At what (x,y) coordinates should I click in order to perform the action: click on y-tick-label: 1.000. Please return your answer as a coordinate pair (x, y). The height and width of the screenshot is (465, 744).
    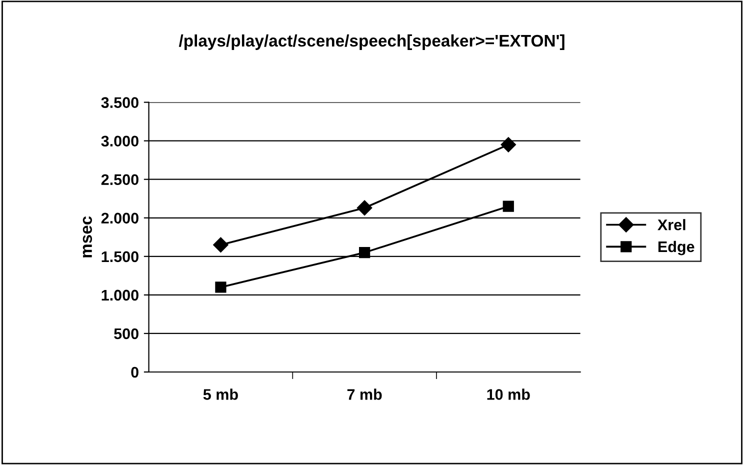
    Looking at the image, I should click on (120, 295).